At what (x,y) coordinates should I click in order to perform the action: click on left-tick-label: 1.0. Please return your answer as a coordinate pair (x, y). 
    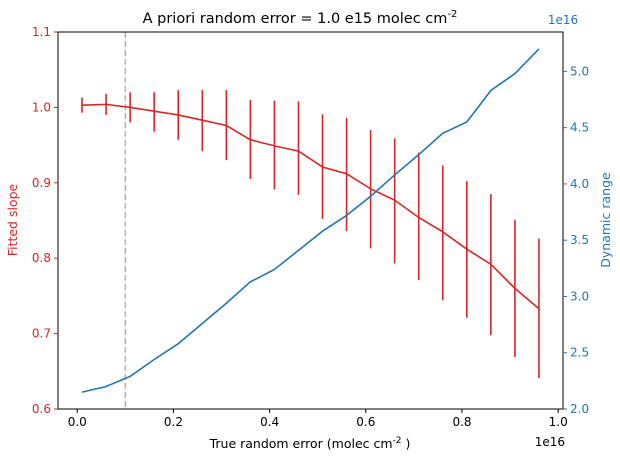
    Looking at the image, I should click on (41, 107).